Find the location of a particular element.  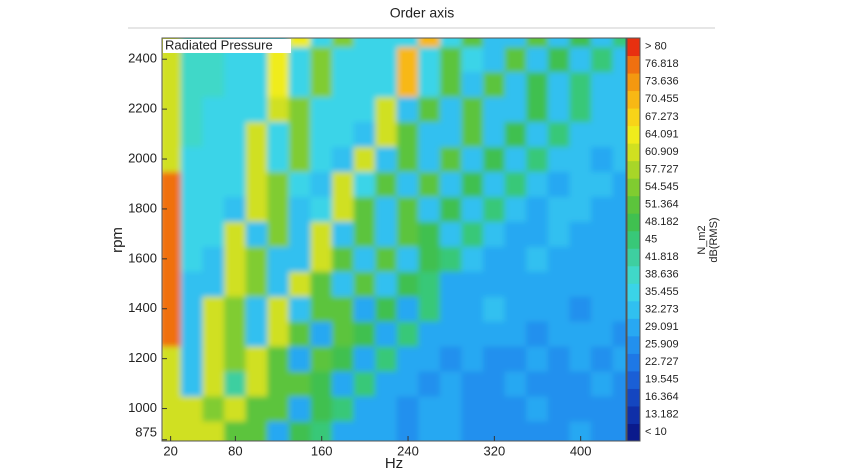

colorbar-label: 60.909 is located at coordinates (662, 152).